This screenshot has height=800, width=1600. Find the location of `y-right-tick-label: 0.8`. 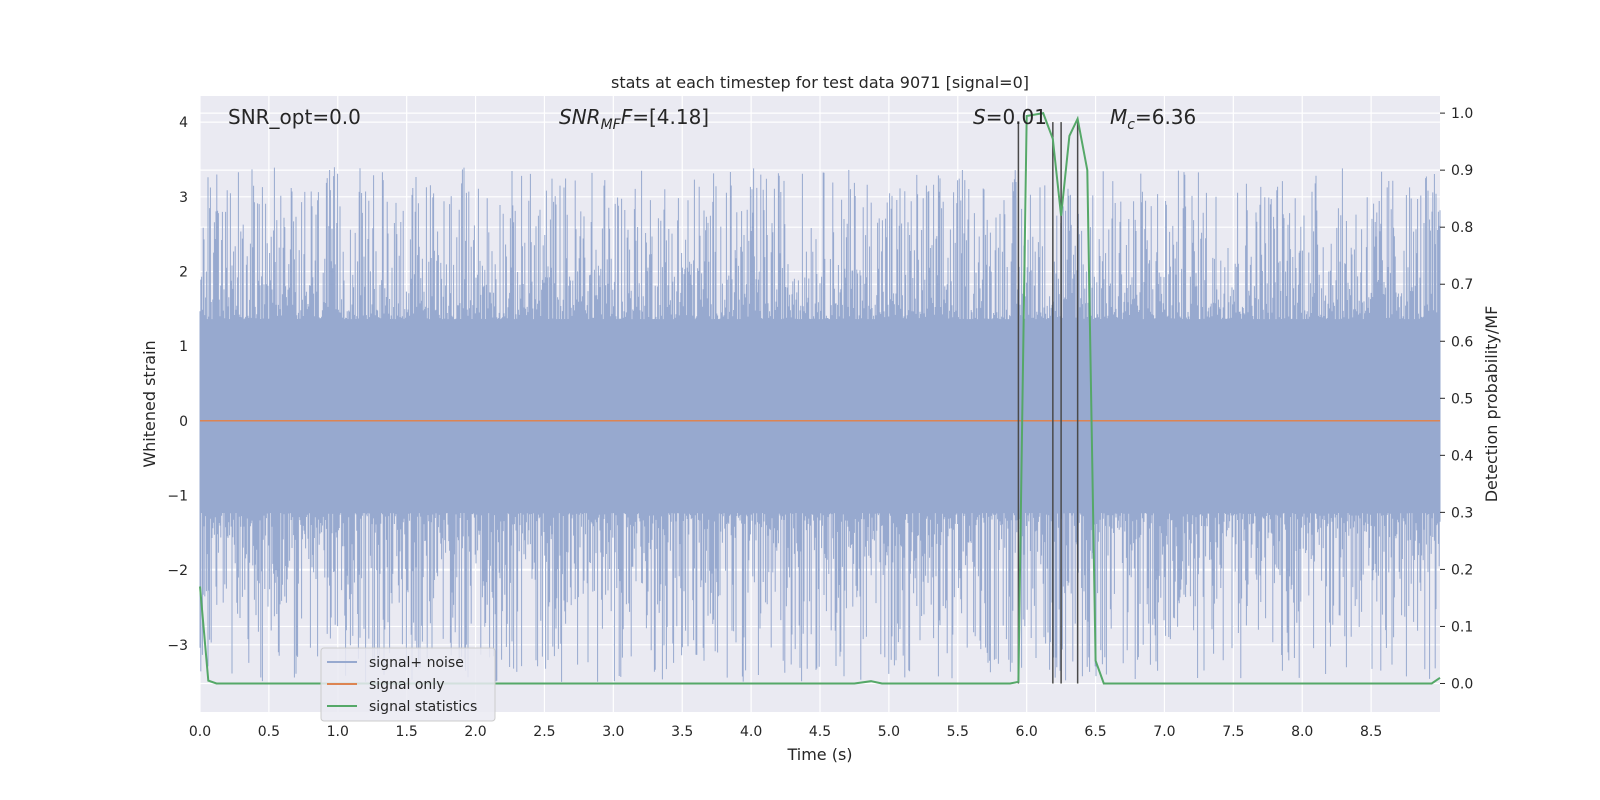

y-right-tick-label: 0.8 is located at coordinates (1462, 228).